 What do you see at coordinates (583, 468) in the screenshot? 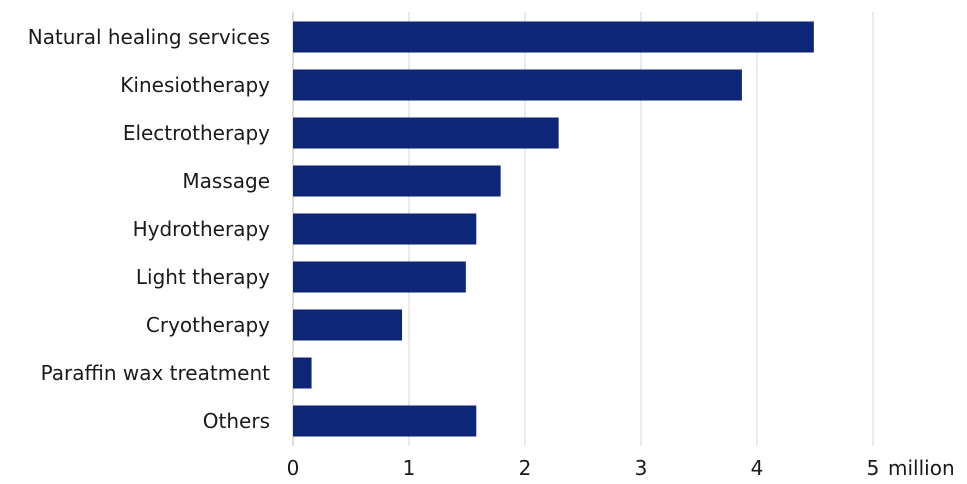
I see `x-axis-ticks: 0 1 2 3 4 5` at bounding box center [583, 468].